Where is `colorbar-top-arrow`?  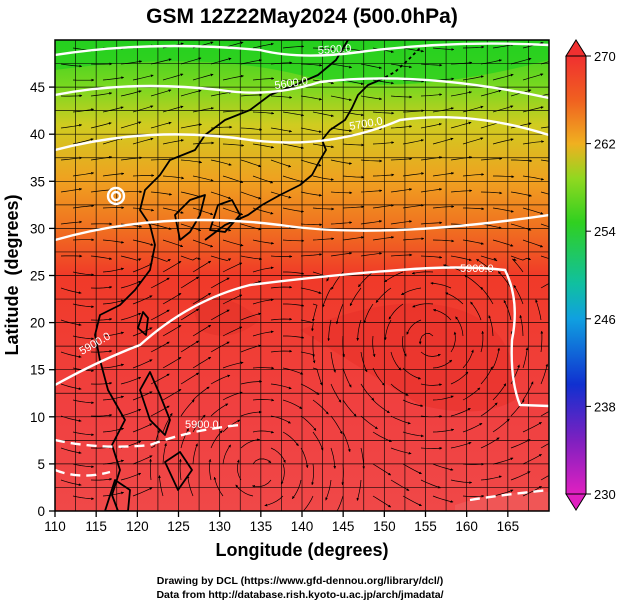
colorbar-top-arrow is located at coordinates (576, 48).